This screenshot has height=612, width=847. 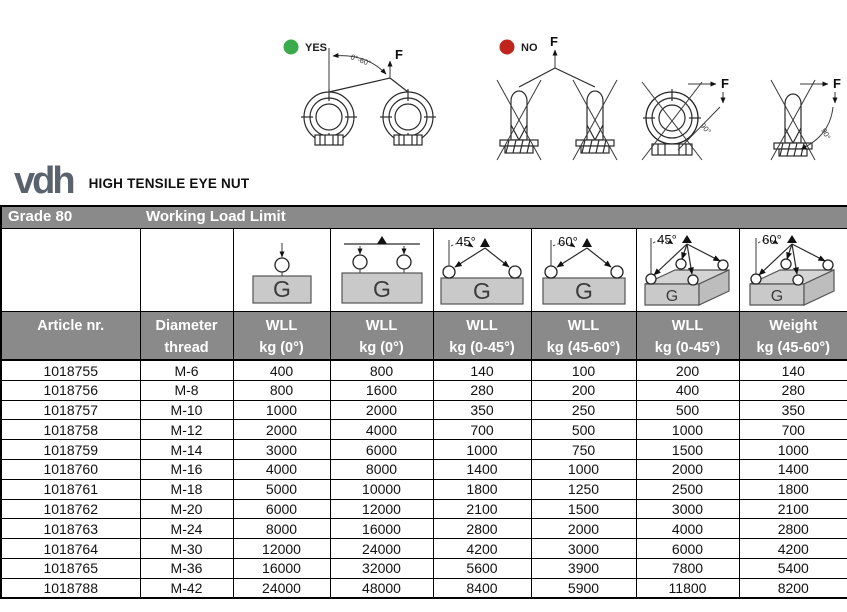 I want to click on cell: 400, so click(x=281, y=370).